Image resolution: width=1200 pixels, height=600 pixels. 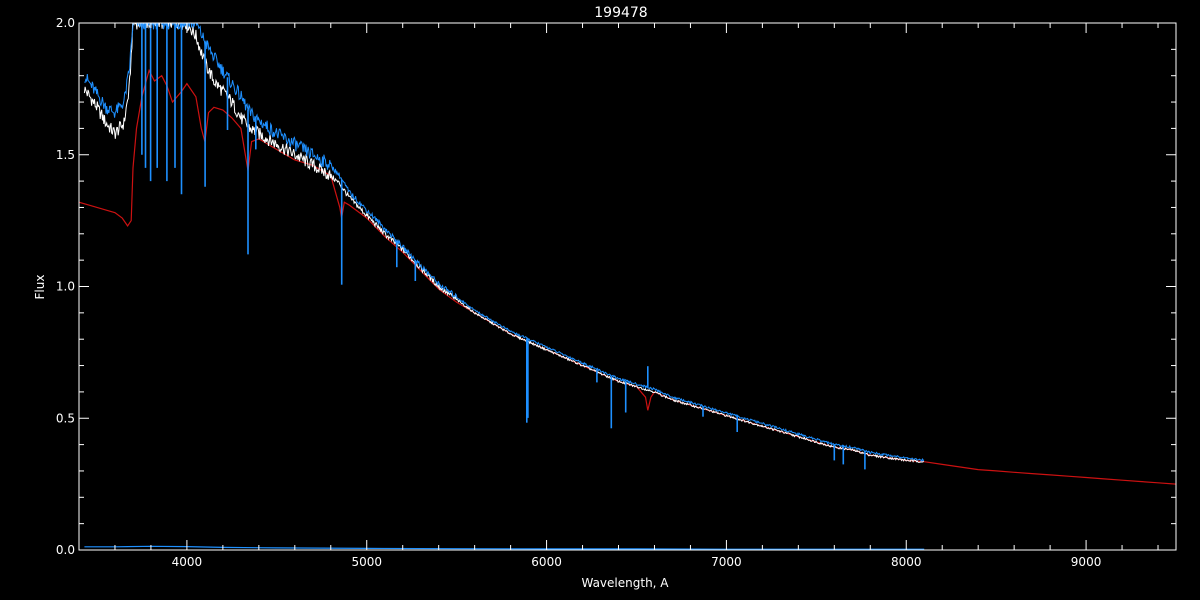 What do you see at coordinates (65, 287) in the screenshot?
I see `y-tick-label: 1.0` at bounding box center [65, 287].